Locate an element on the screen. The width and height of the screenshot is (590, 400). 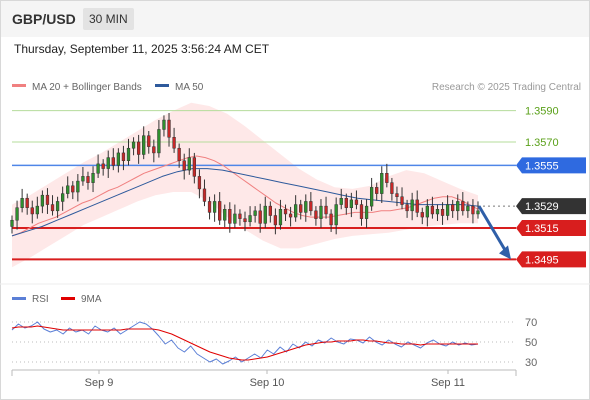
rsi-legend-swatch is located at coordinates (19, 298).